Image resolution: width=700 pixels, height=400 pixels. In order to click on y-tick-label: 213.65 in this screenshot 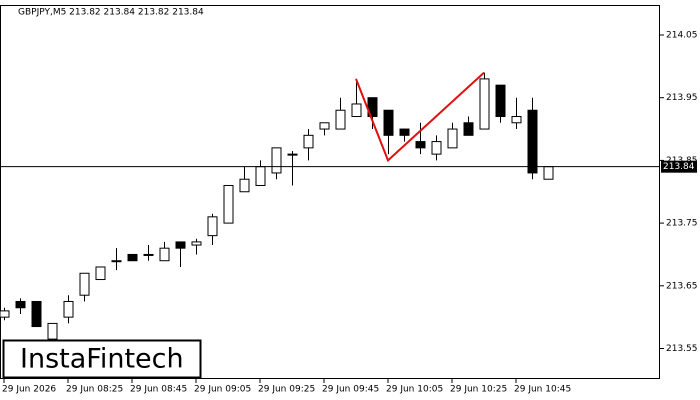, I will do `click(682, 286)`.